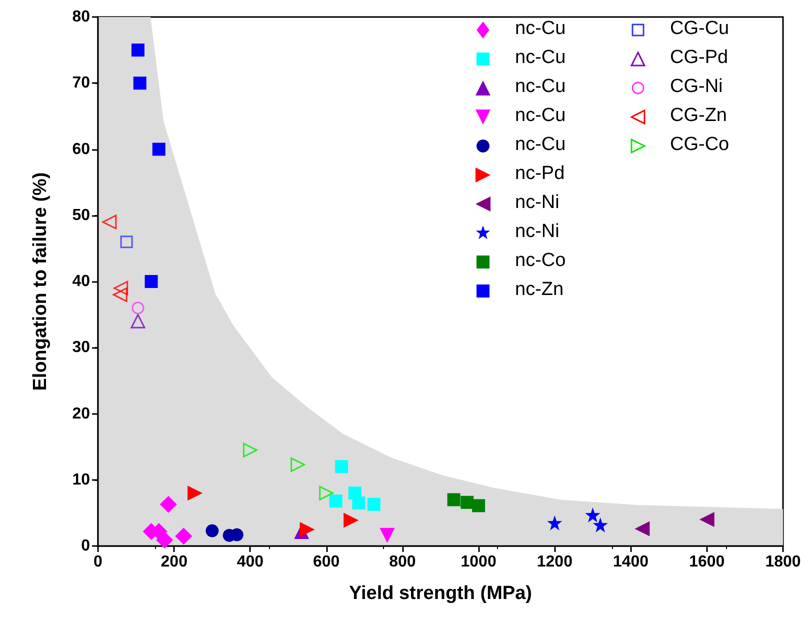 This screenshot has width=811, height=630. I want to click on legend-label: nc-Co, so click(540, 260).